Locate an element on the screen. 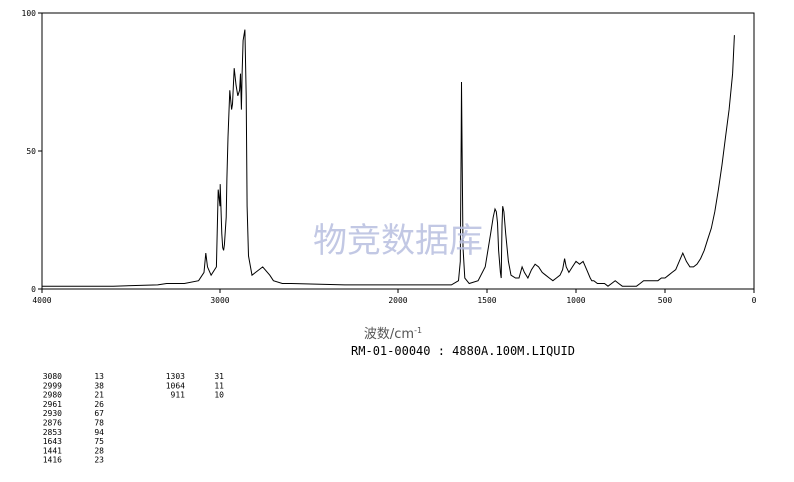  x-tick-label-4: 1000 is located at coordinates (575, 300).